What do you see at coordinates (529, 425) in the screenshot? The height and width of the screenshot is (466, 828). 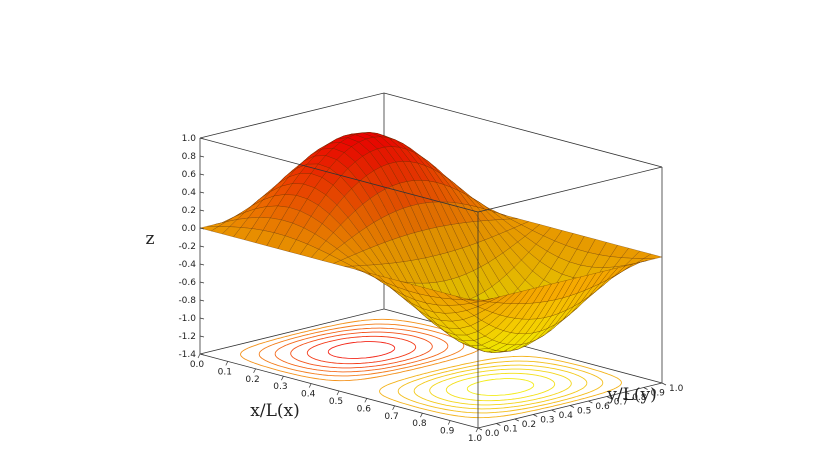 I see `y-tick-label: 0.2` at bounding box center [529, 425].